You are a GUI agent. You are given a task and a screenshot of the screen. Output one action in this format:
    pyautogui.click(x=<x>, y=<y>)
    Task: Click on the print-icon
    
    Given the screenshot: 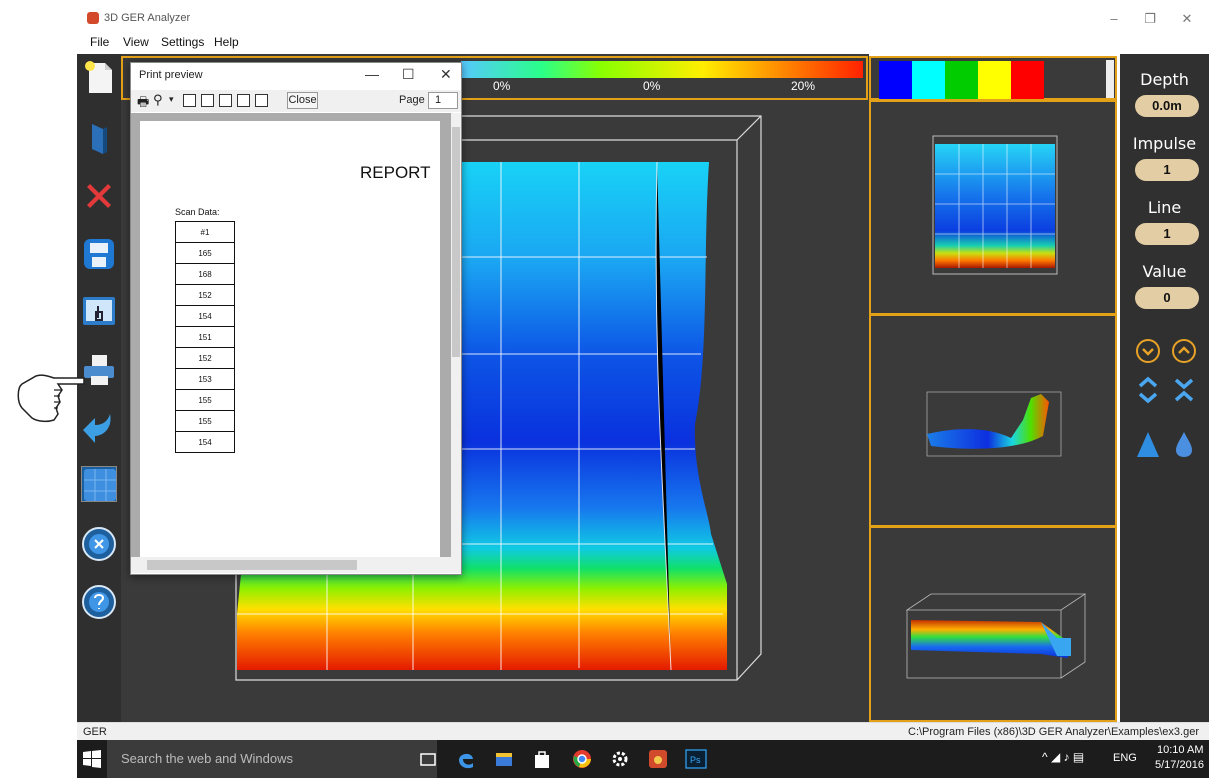 What is the action you would take?
    pyautogui.click(x=99, y=370)
    